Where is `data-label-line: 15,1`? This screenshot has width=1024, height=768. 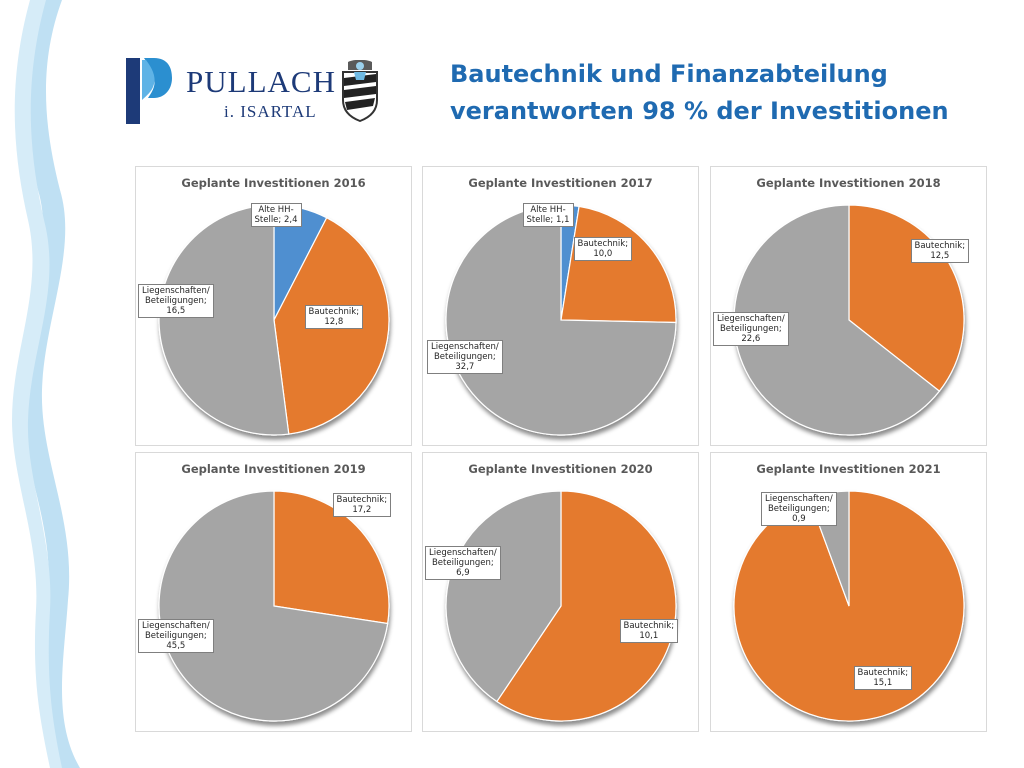
data-label-line: 15,1 is located at coordinates (883, 683).